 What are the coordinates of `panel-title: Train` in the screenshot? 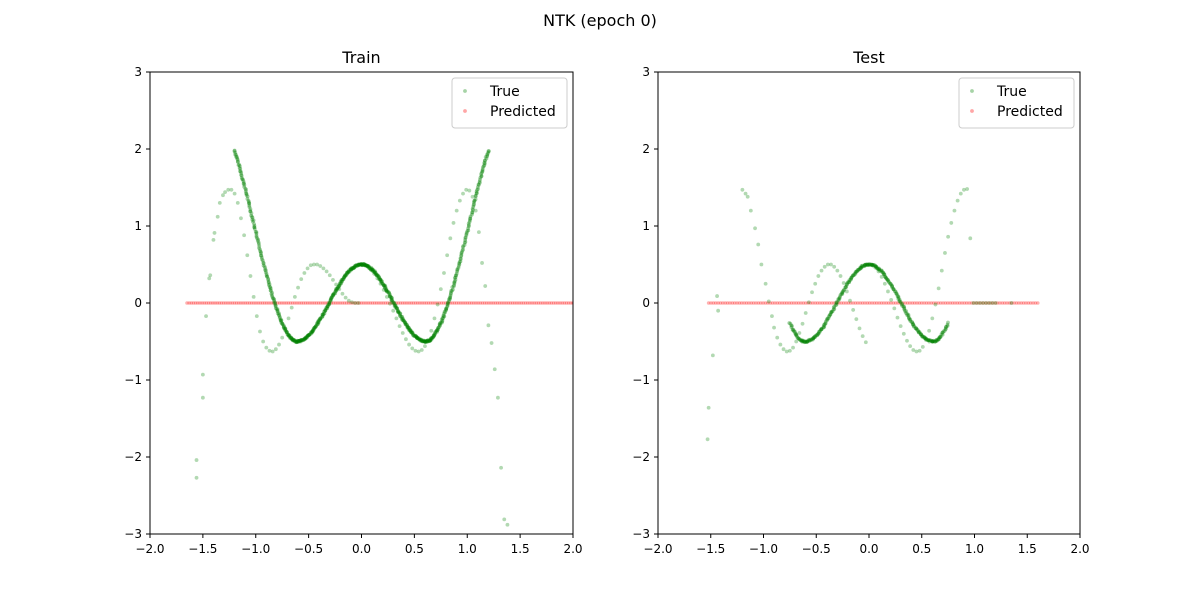 It's located at (360, 57).